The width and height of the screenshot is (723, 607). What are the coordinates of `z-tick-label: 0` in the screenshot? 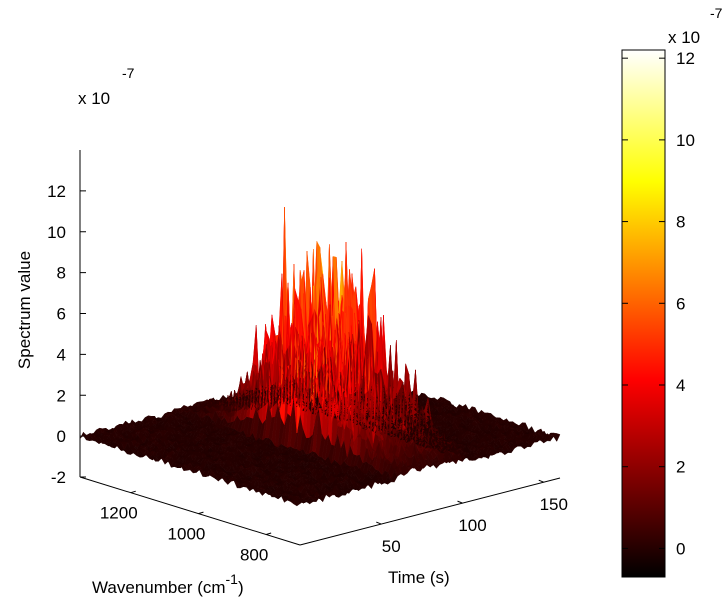 It's located at (61, 436).